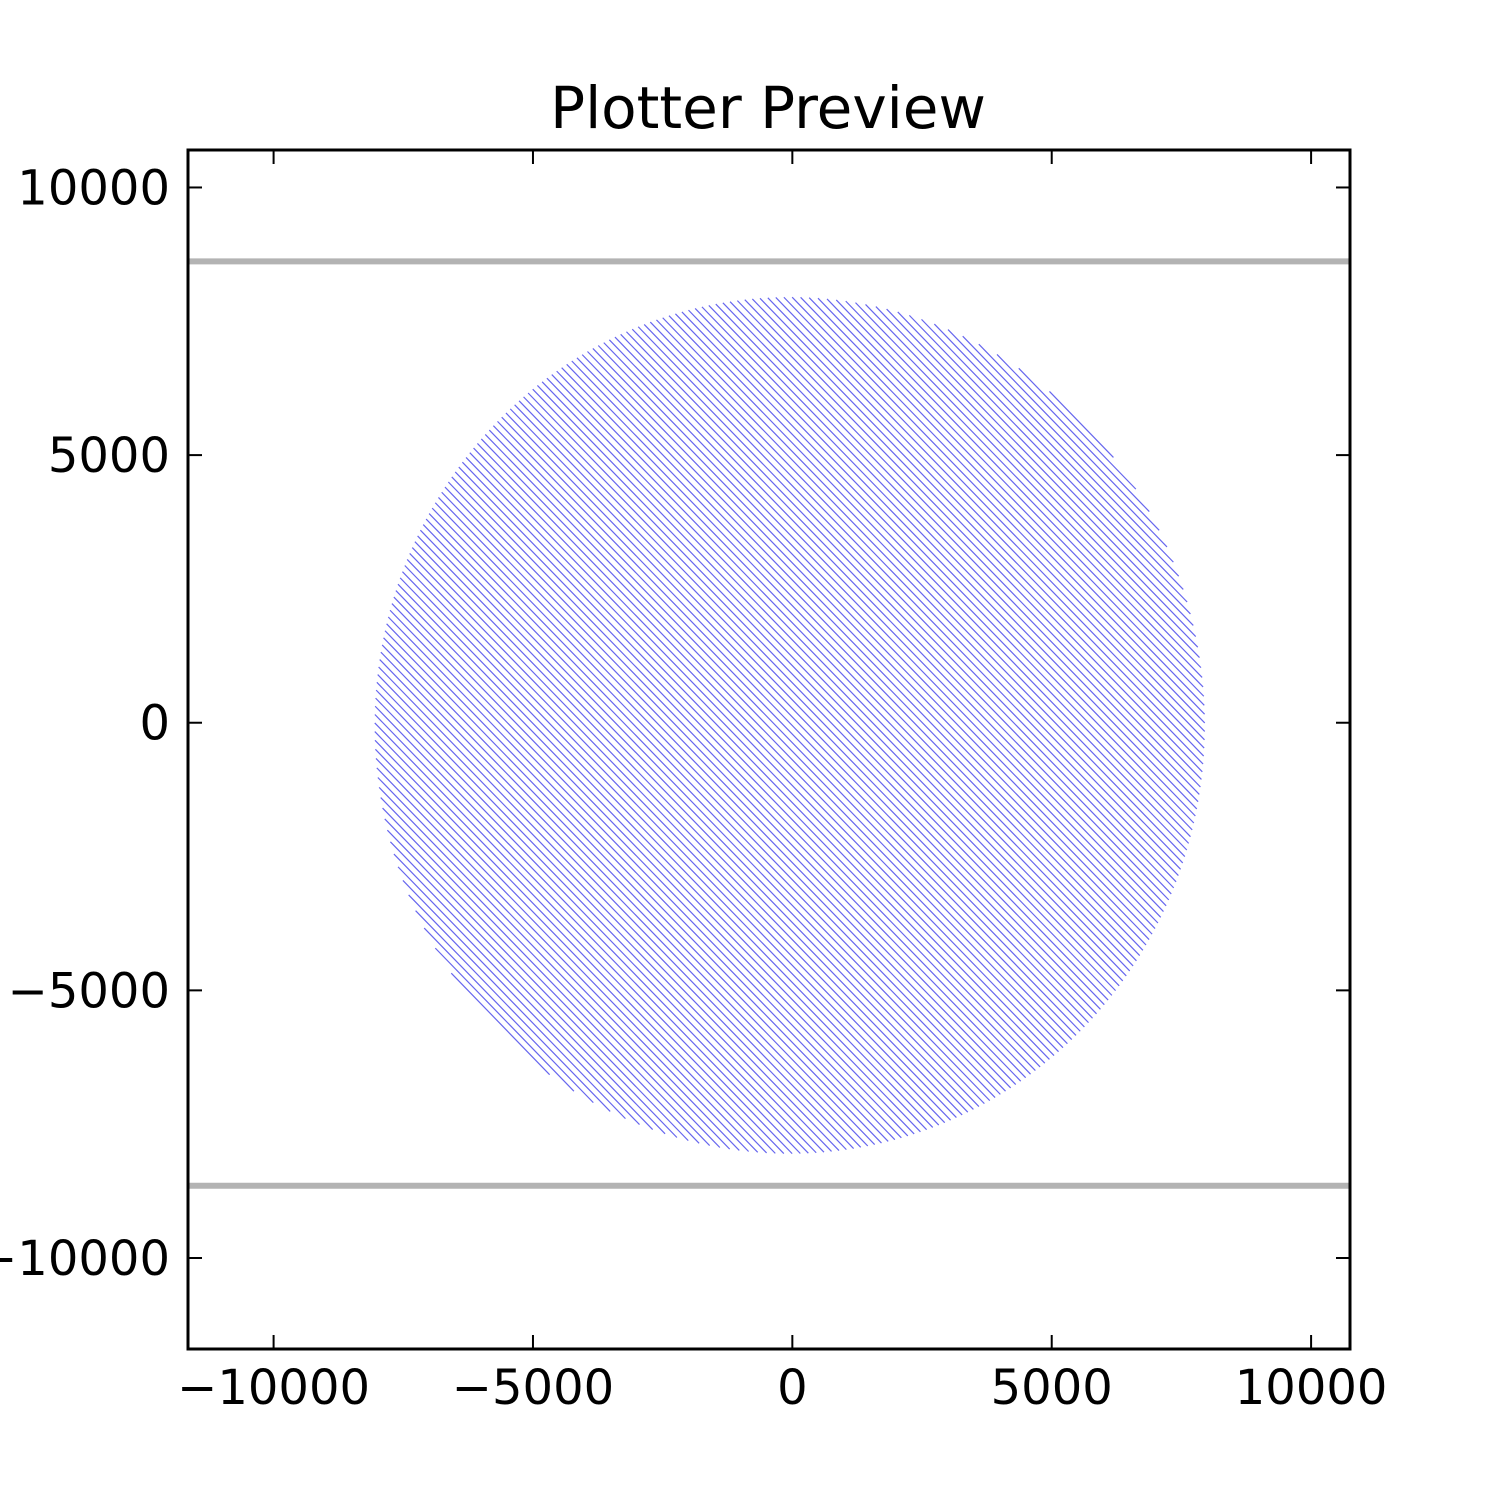 The image size is (1500, 1500). What do you see at coordinates (768, 108) in the screenshot?
I see `chart-title: Plotter Preview` at bounding box center [768, 108].